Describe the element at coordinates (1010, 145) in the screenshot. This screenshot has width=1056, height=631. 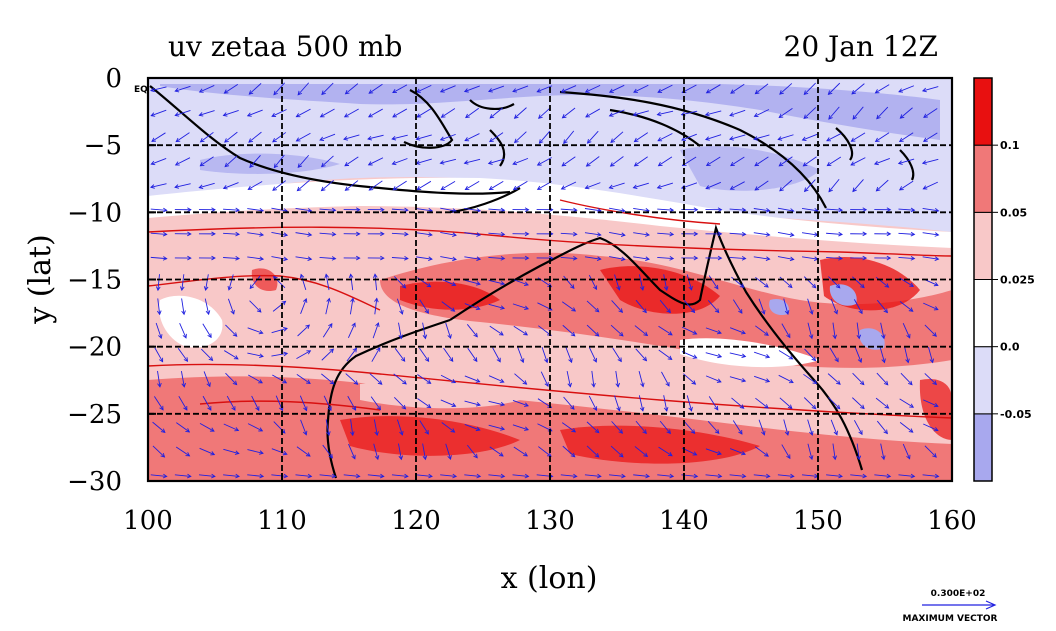
I see `colorbar-label: 0.1` at that location.